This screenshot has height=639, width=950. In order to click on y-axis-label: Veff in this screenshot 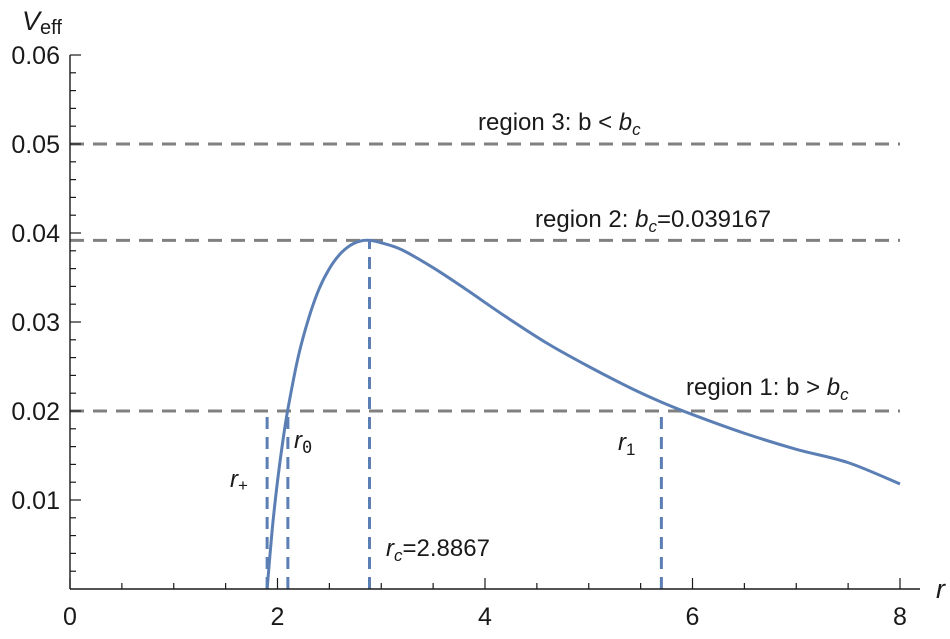, I will do `click(42, 22)`.